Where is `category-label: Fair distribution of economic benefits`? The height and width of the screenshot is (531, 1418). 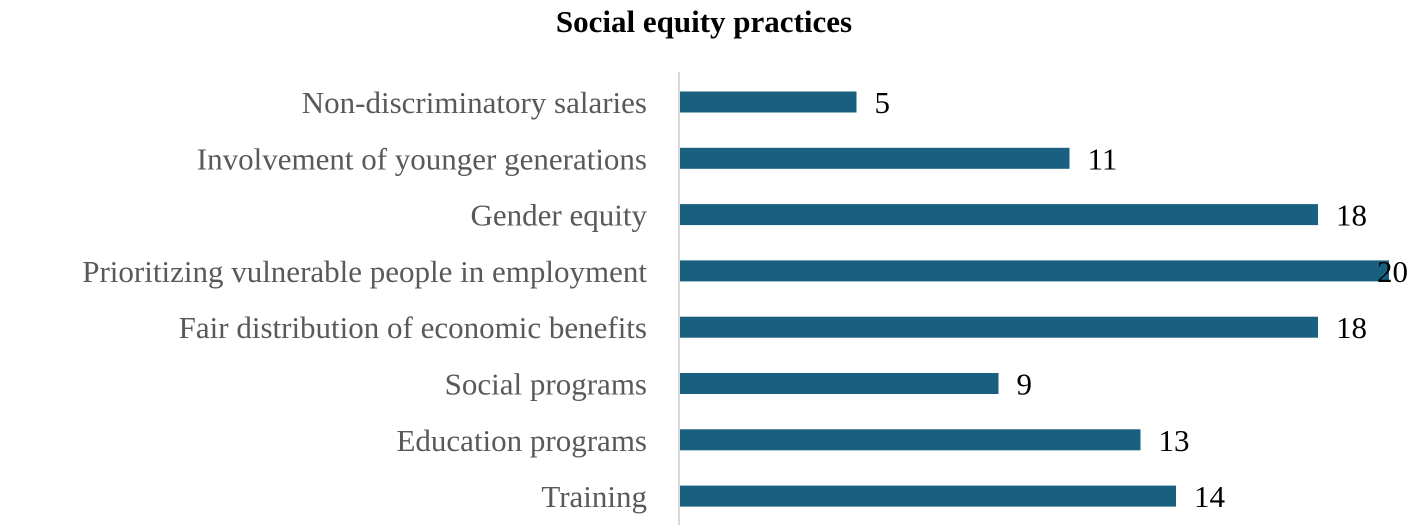
category-label: Fair distribution of economic benefits is located at coordinates (413, 327).